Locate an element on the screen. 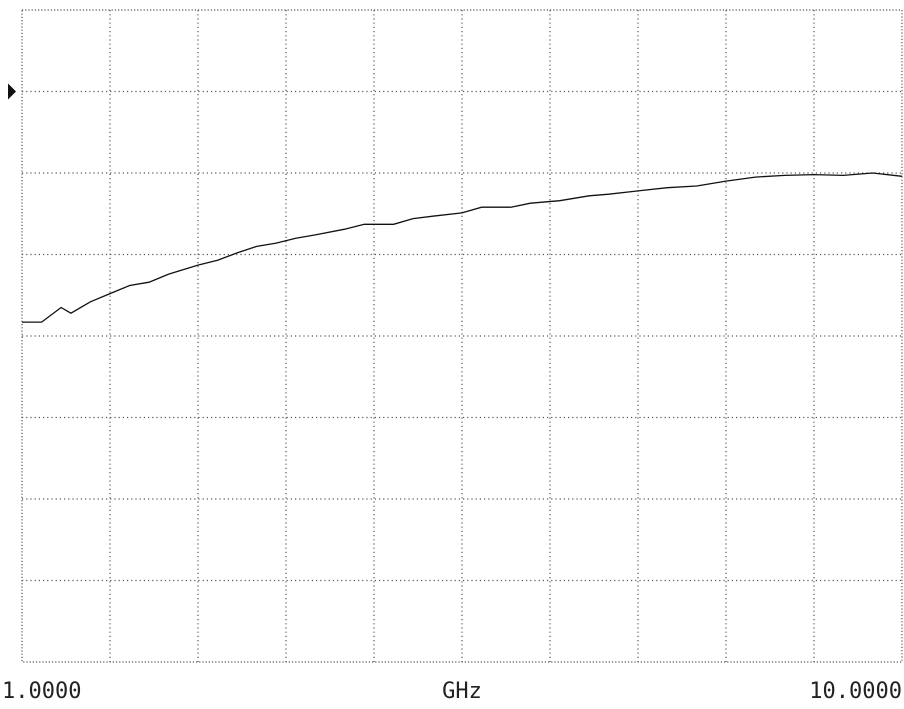  x-tick-label: 10.0000 is located at coordinates (855, 691).